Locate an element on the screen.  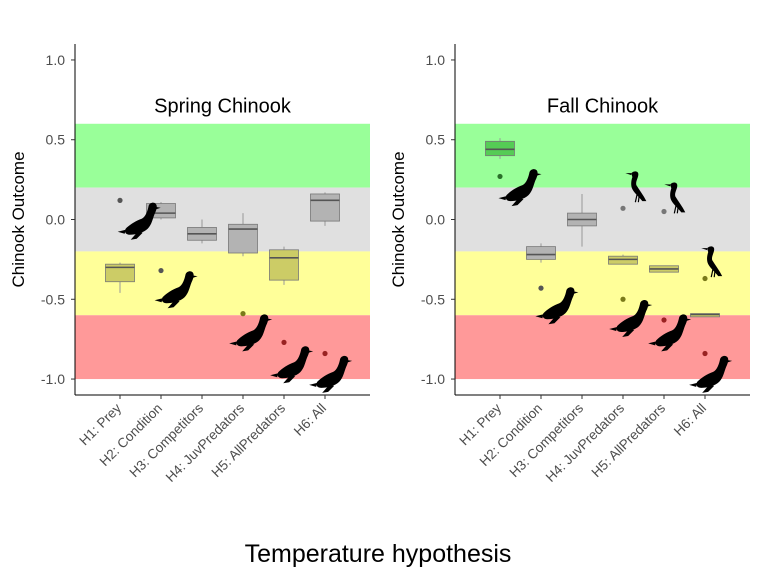
y-tick-label: 0.0 is located at coordinates (56, 220).